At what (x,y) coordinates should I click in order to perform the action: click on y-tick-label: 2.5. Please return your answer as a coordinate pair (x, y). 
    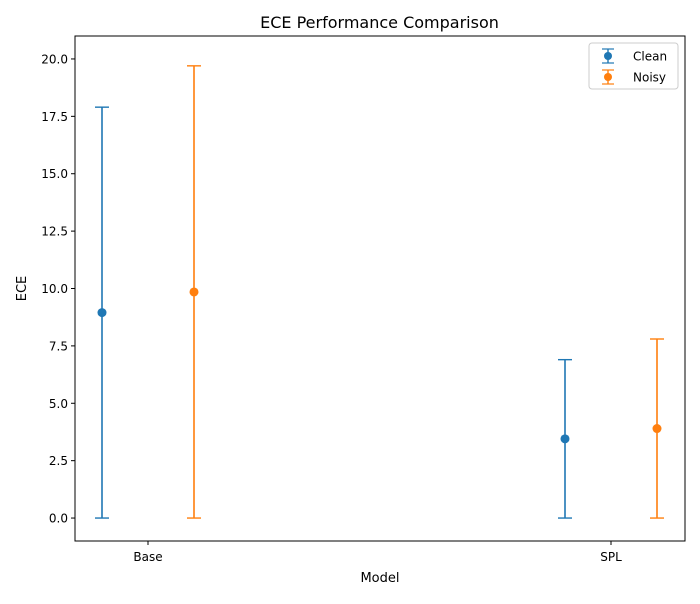
    Looking at the image, I should click on (58, 461).